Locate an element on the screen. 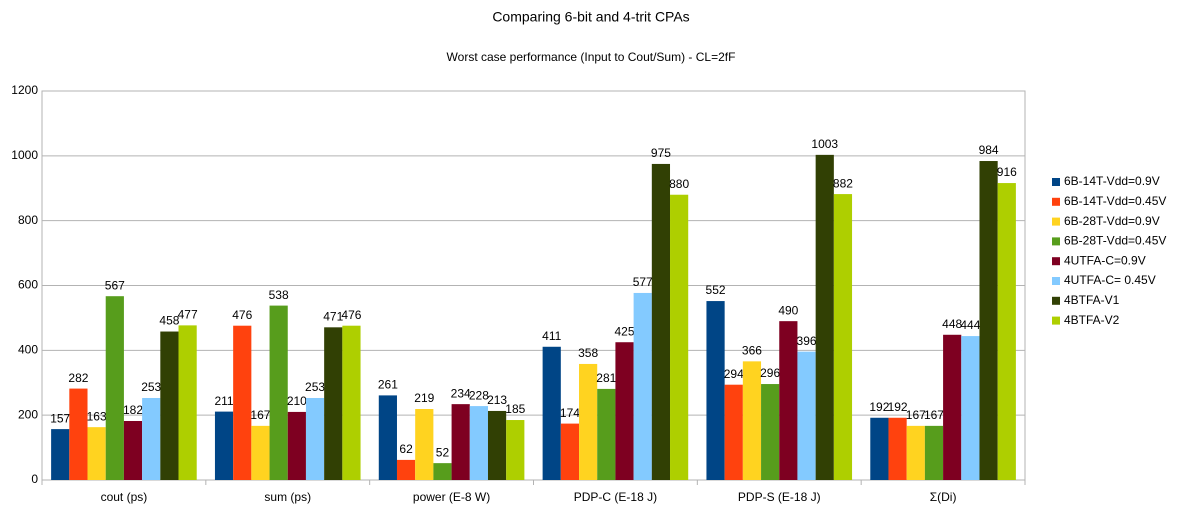 The height and width of the screenshot is (510, 1182). legend-label: 4BTFA-V2 is located at coordinates (1092, 320).